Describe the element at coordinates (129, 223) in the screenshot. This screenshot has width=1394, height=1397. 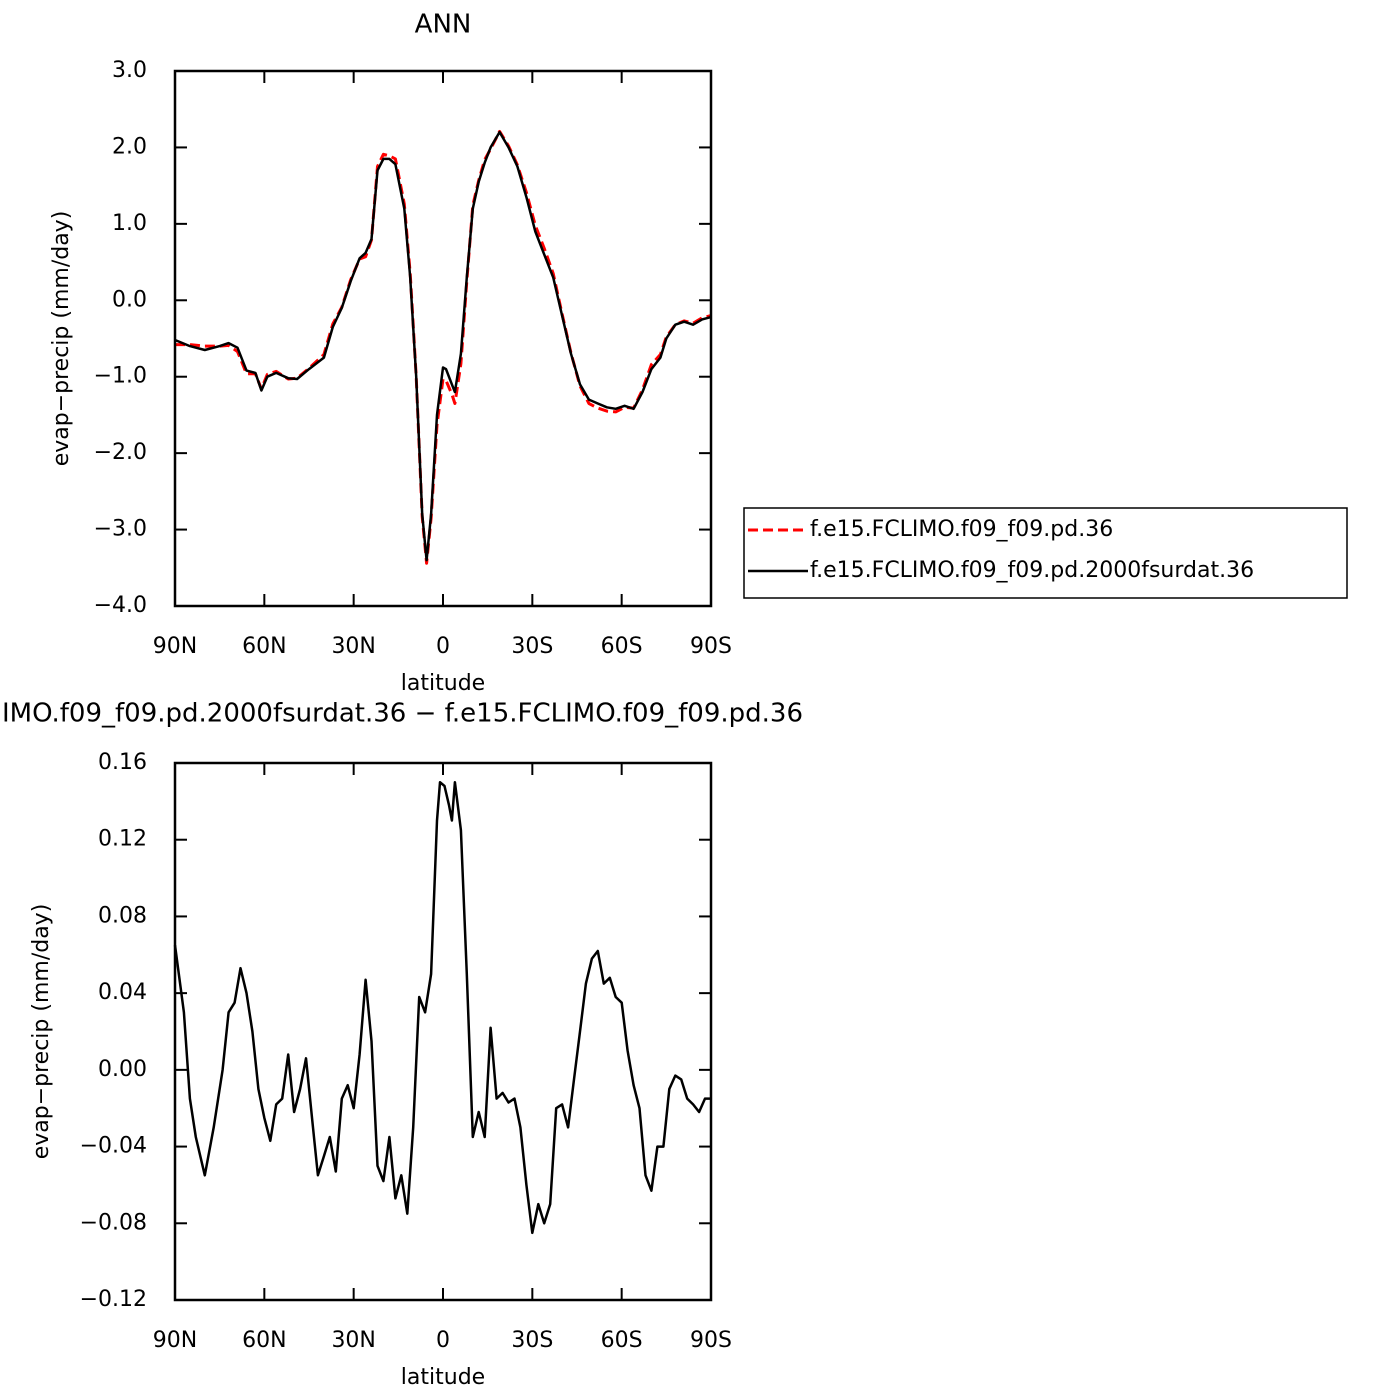
I see `y-tick-label: 1.0` at that location.